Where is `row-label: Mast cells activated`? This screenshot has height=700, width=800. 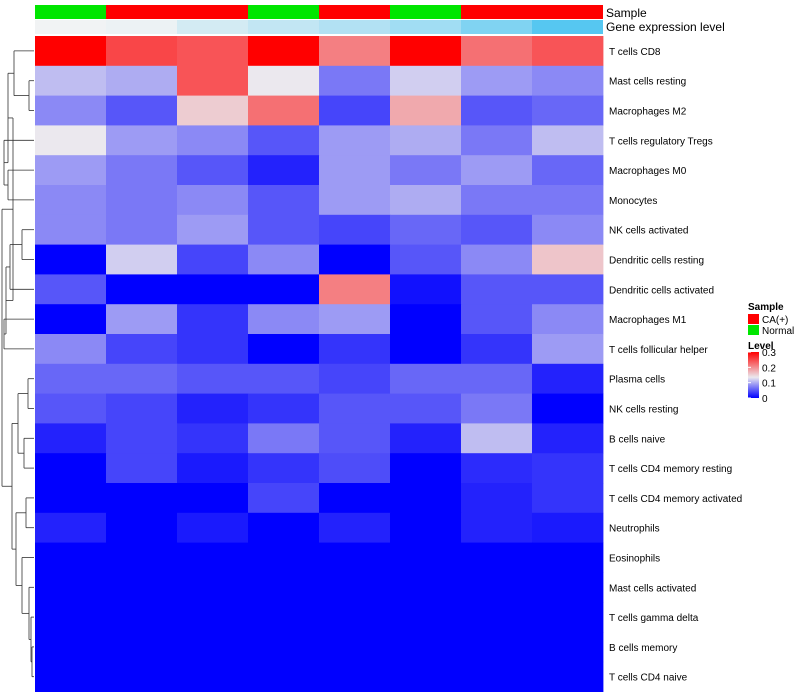 row-label: Mast cells activated is located at coordinates (652, 588).